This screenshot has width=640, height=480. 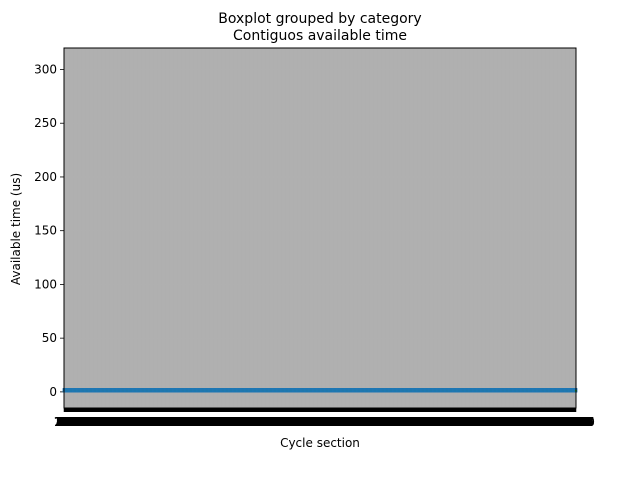 I want to click on x-tick-label: 3468, so click(x=93, y=422).